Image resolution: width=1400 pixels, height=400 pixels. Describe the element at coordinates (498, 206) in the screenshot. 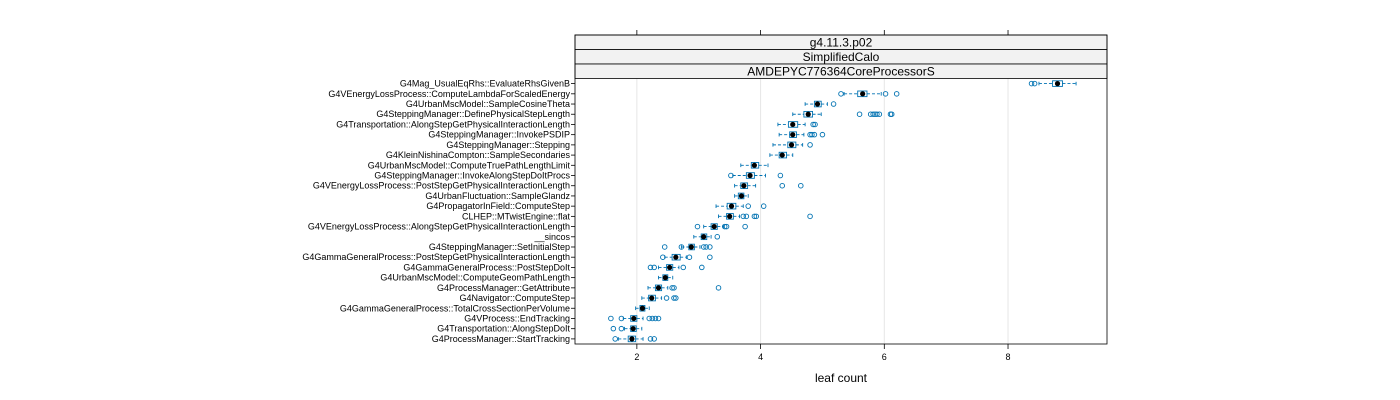

I see `category-label: G4PropagatorInField::ComputeStep` at that location.